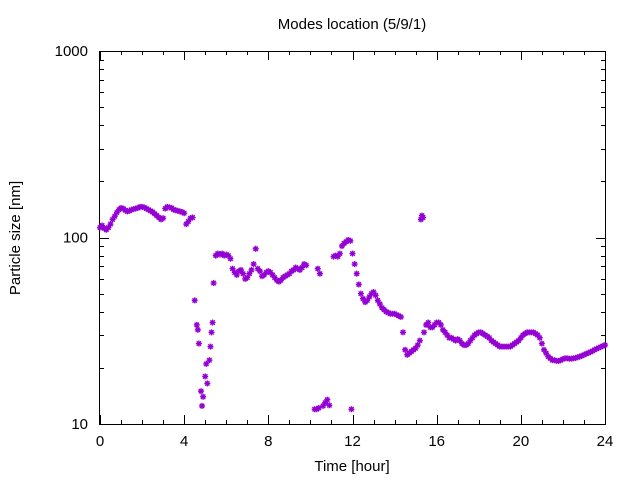 The height and width of the screenshot is (480, 640). I want to click on y-tick-labels: 10 100 1000, so click(71, 238).